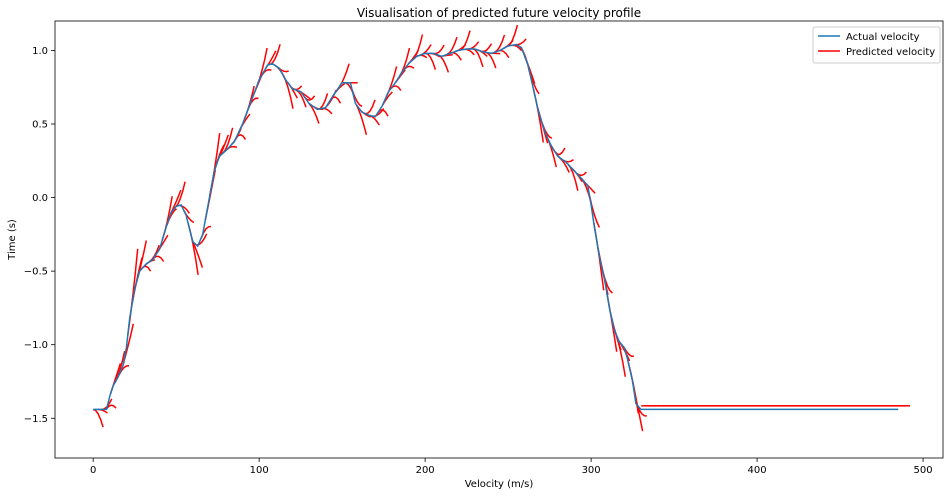 The image size is (952, 500). Describe the element at coordinates (883, 37) in the screenshot. I see `legend-label-actual: Actual velocity` at that location.